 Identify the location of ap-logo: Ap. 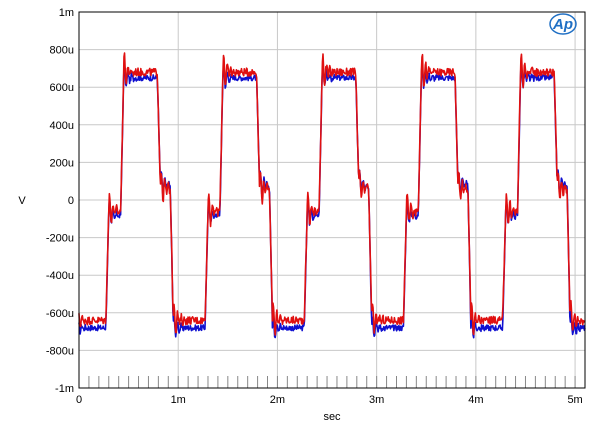
(563, 24).